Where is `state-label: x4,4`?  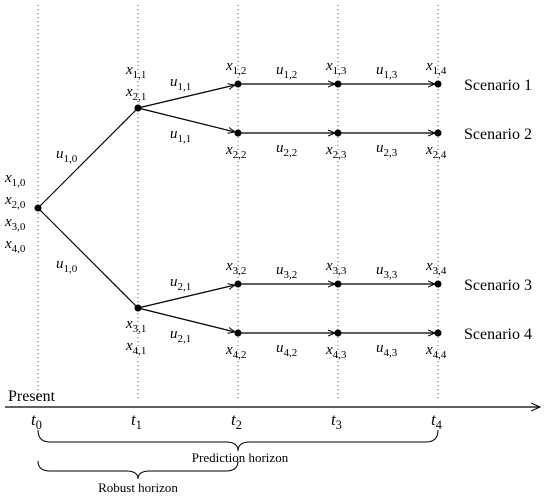 state-label: x4,4 is located at coordinates (436, 351).